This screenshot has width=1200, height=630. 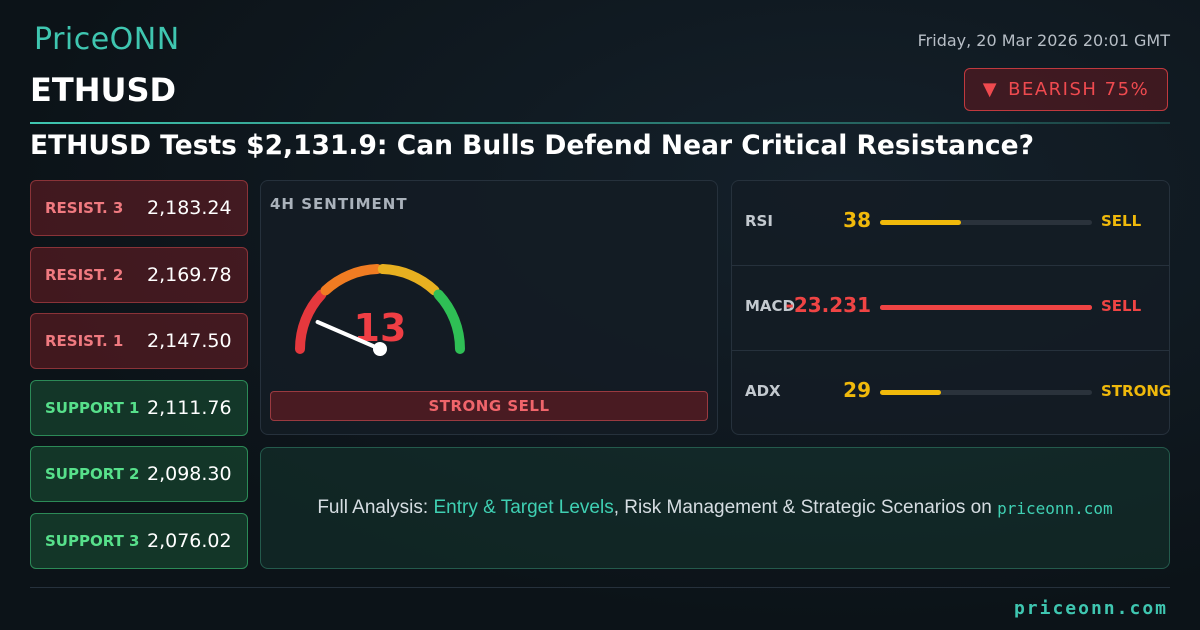 What do you see at coordinates (759, 221) in the screenshot?
I see `indicator-name: RSI` at bounding box center [759, 221].